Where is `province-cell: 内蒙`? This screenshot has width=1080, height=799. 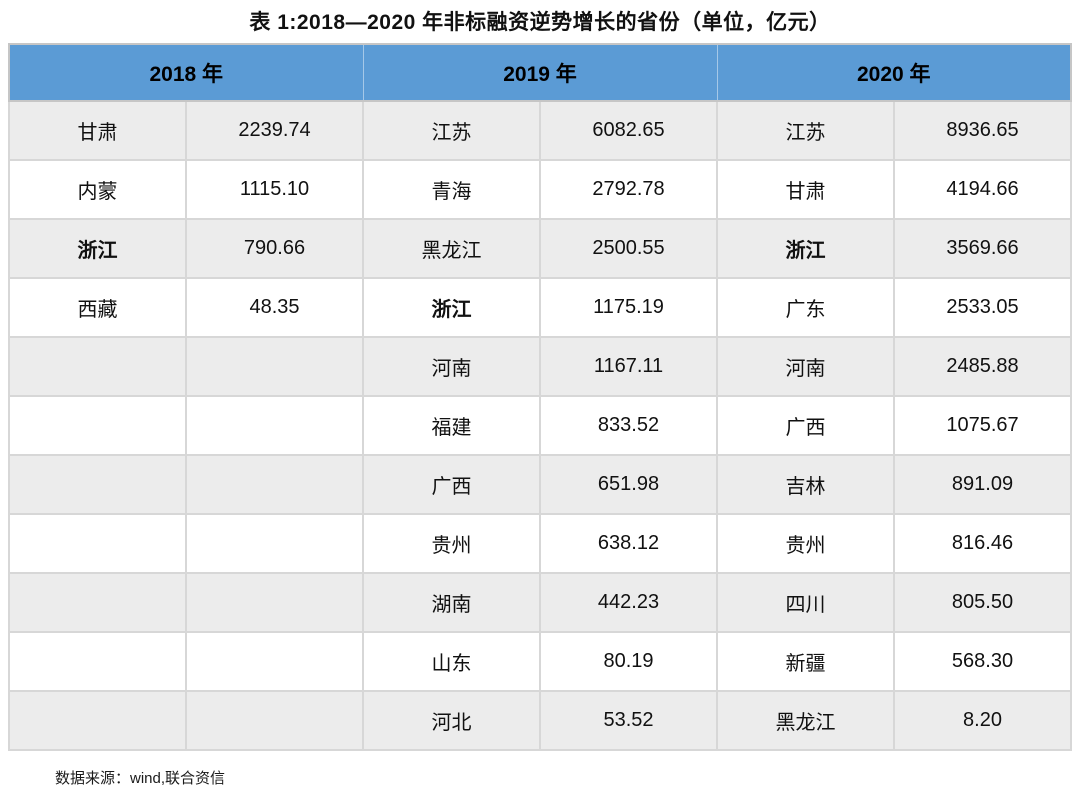 province-cell: 内蒙 is located at coordinates (97, 189).